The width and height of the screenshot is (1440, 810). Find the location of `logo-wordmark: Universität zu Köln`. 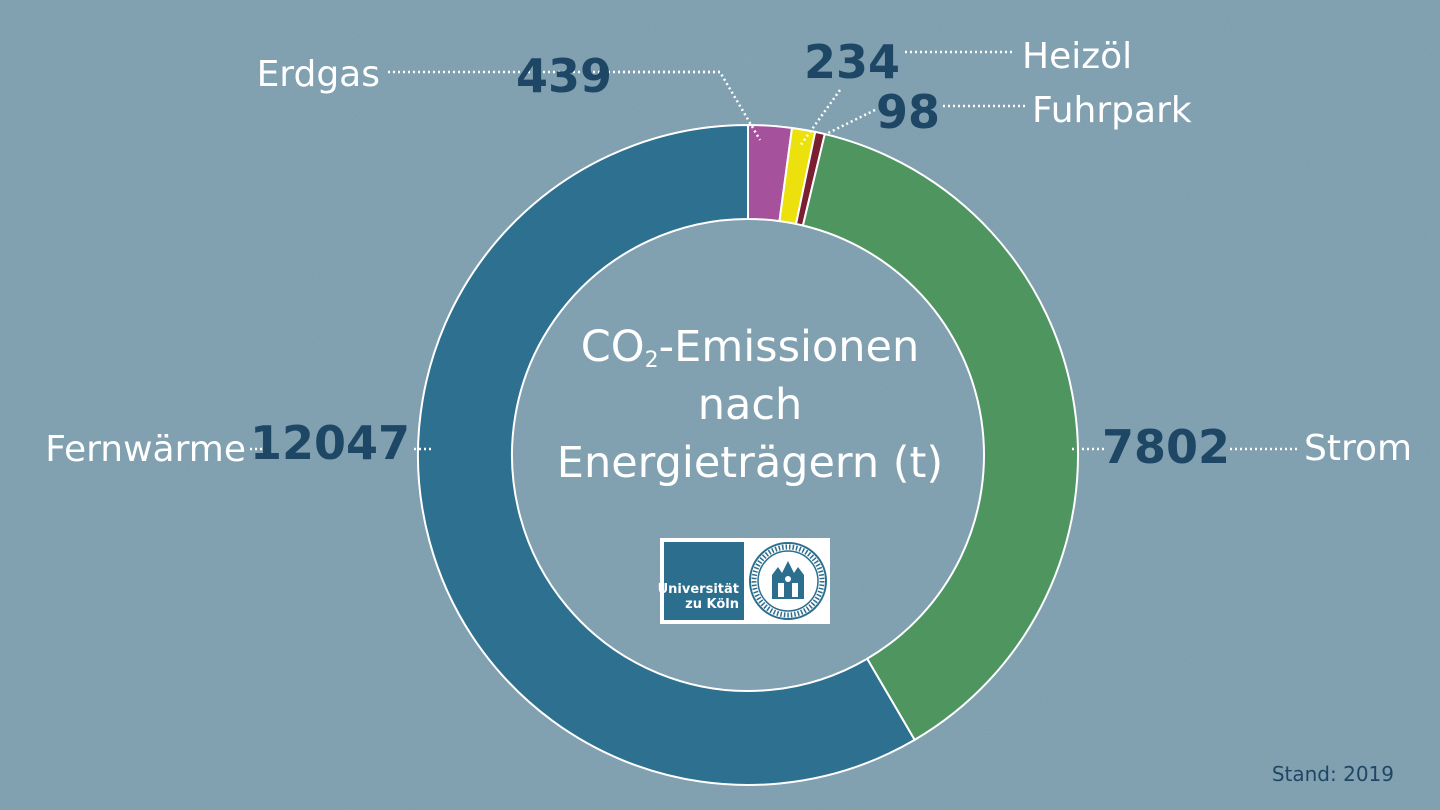

logo-wordmark: Universität zu Köln is located at coordinates (701, 581).